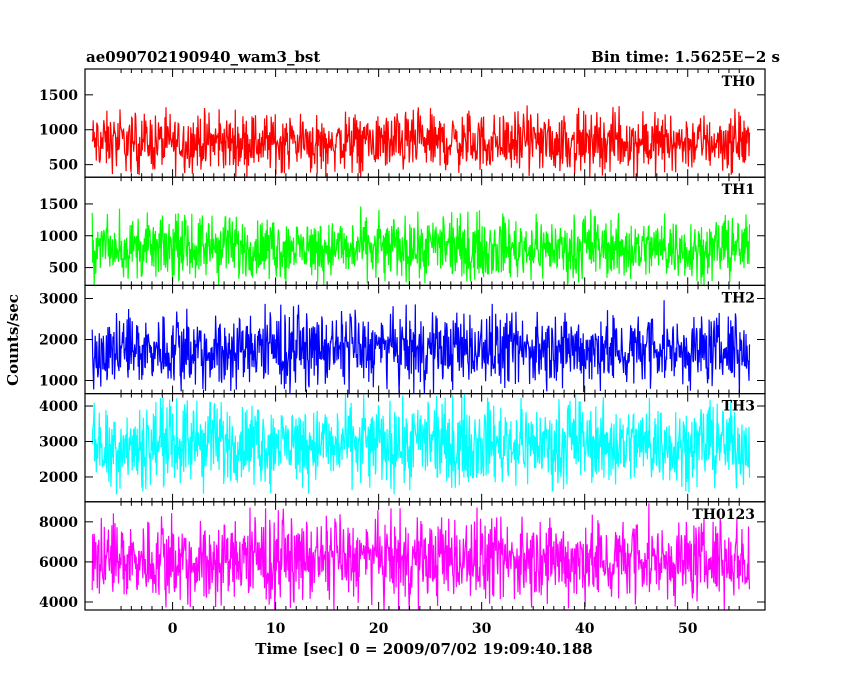  I want to click on series-th1-line, so click(421, 246).